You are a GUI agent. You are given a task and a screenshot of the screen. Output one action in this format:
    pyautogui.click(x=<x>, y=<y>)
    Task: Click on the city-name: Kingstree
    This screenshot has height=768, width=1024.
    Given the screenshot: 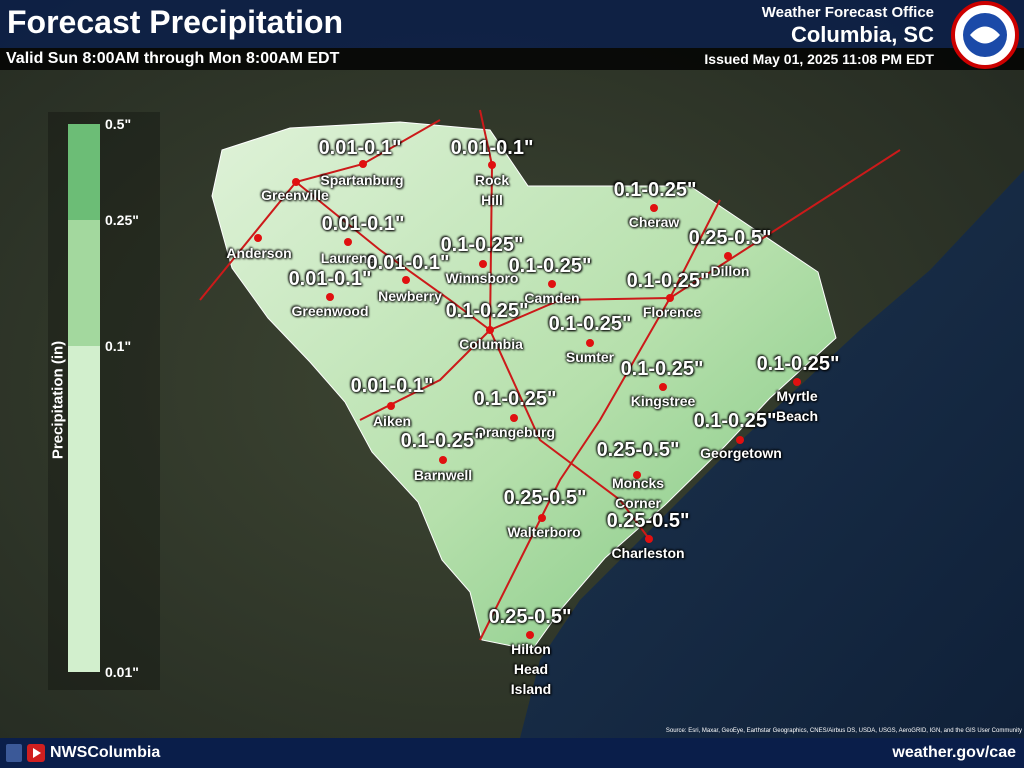 What is the action you would take?
    pyautogui.click(x=663, y=401)
    